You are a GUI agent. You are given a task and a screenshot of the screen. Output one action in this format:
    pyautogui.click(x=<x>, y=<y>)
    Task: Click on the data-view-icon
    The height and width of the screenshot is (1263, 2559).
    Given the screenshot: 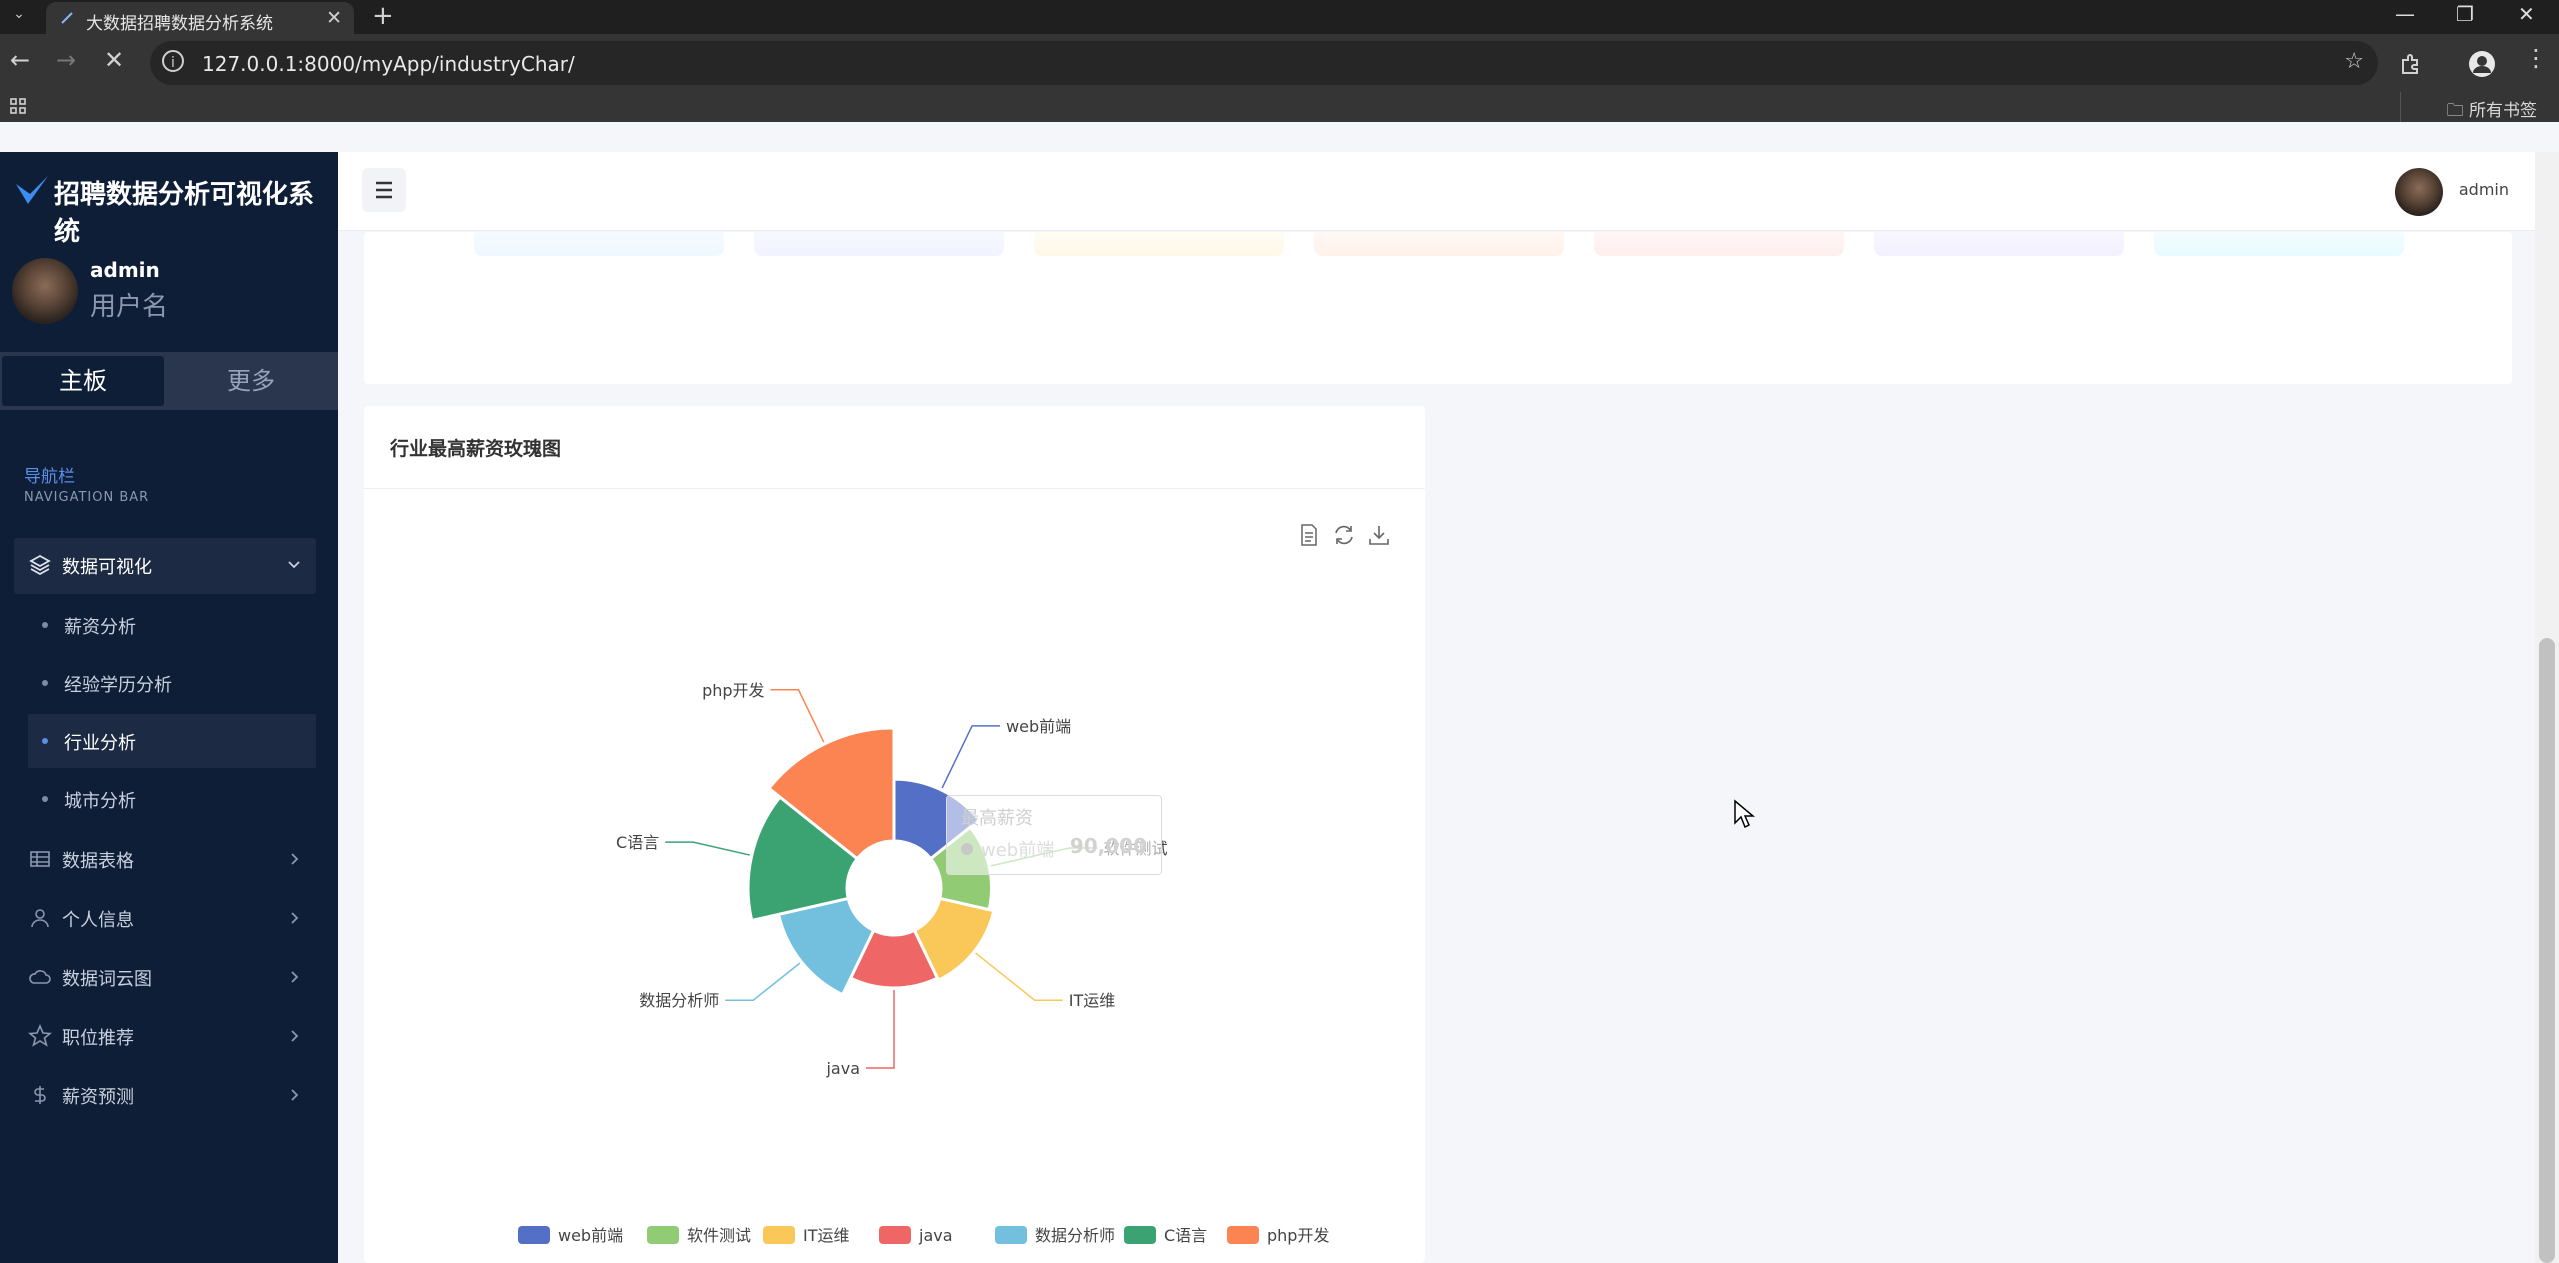 What is the action you would take?
    pyautogui.click(x=1309, y=535)
    